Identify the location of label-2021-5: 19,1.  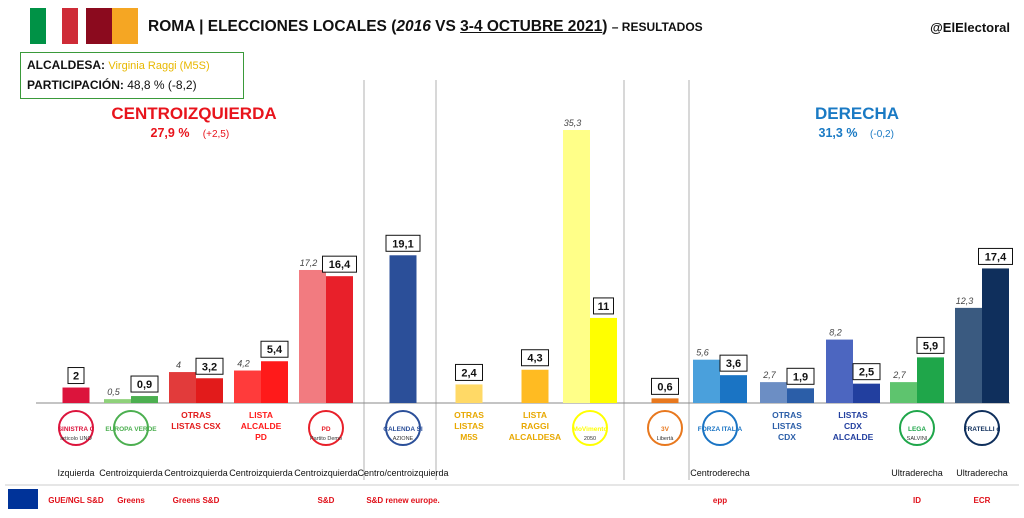
(402, 244).